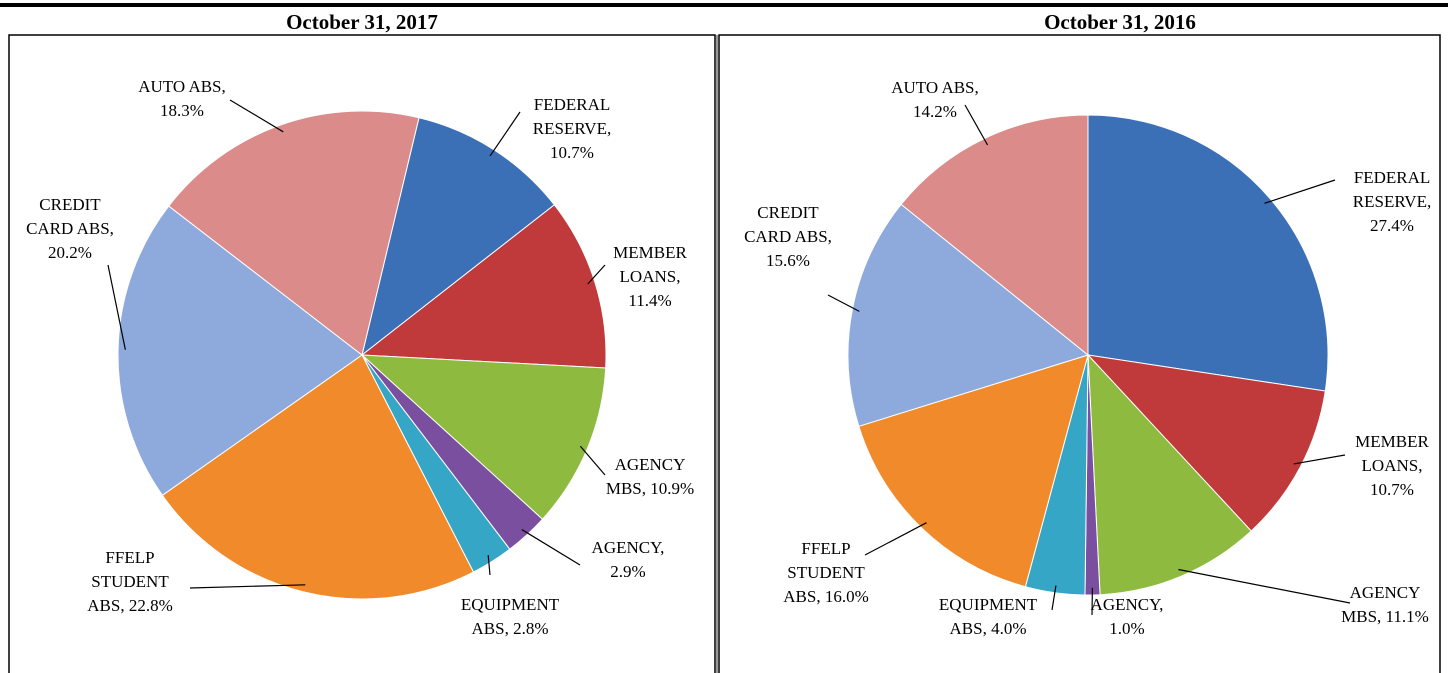  I want to click on slice-label: 1.0%, so click(1126, 628).